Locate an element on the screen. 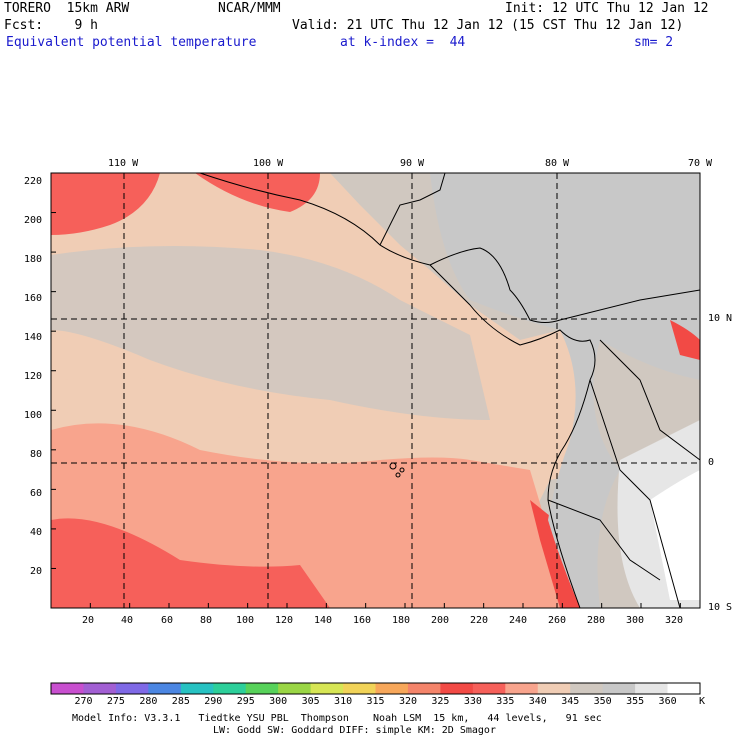 This screenshot has height=740, width=740. colorbar-level: 290 is located at coordinates (213, 701).